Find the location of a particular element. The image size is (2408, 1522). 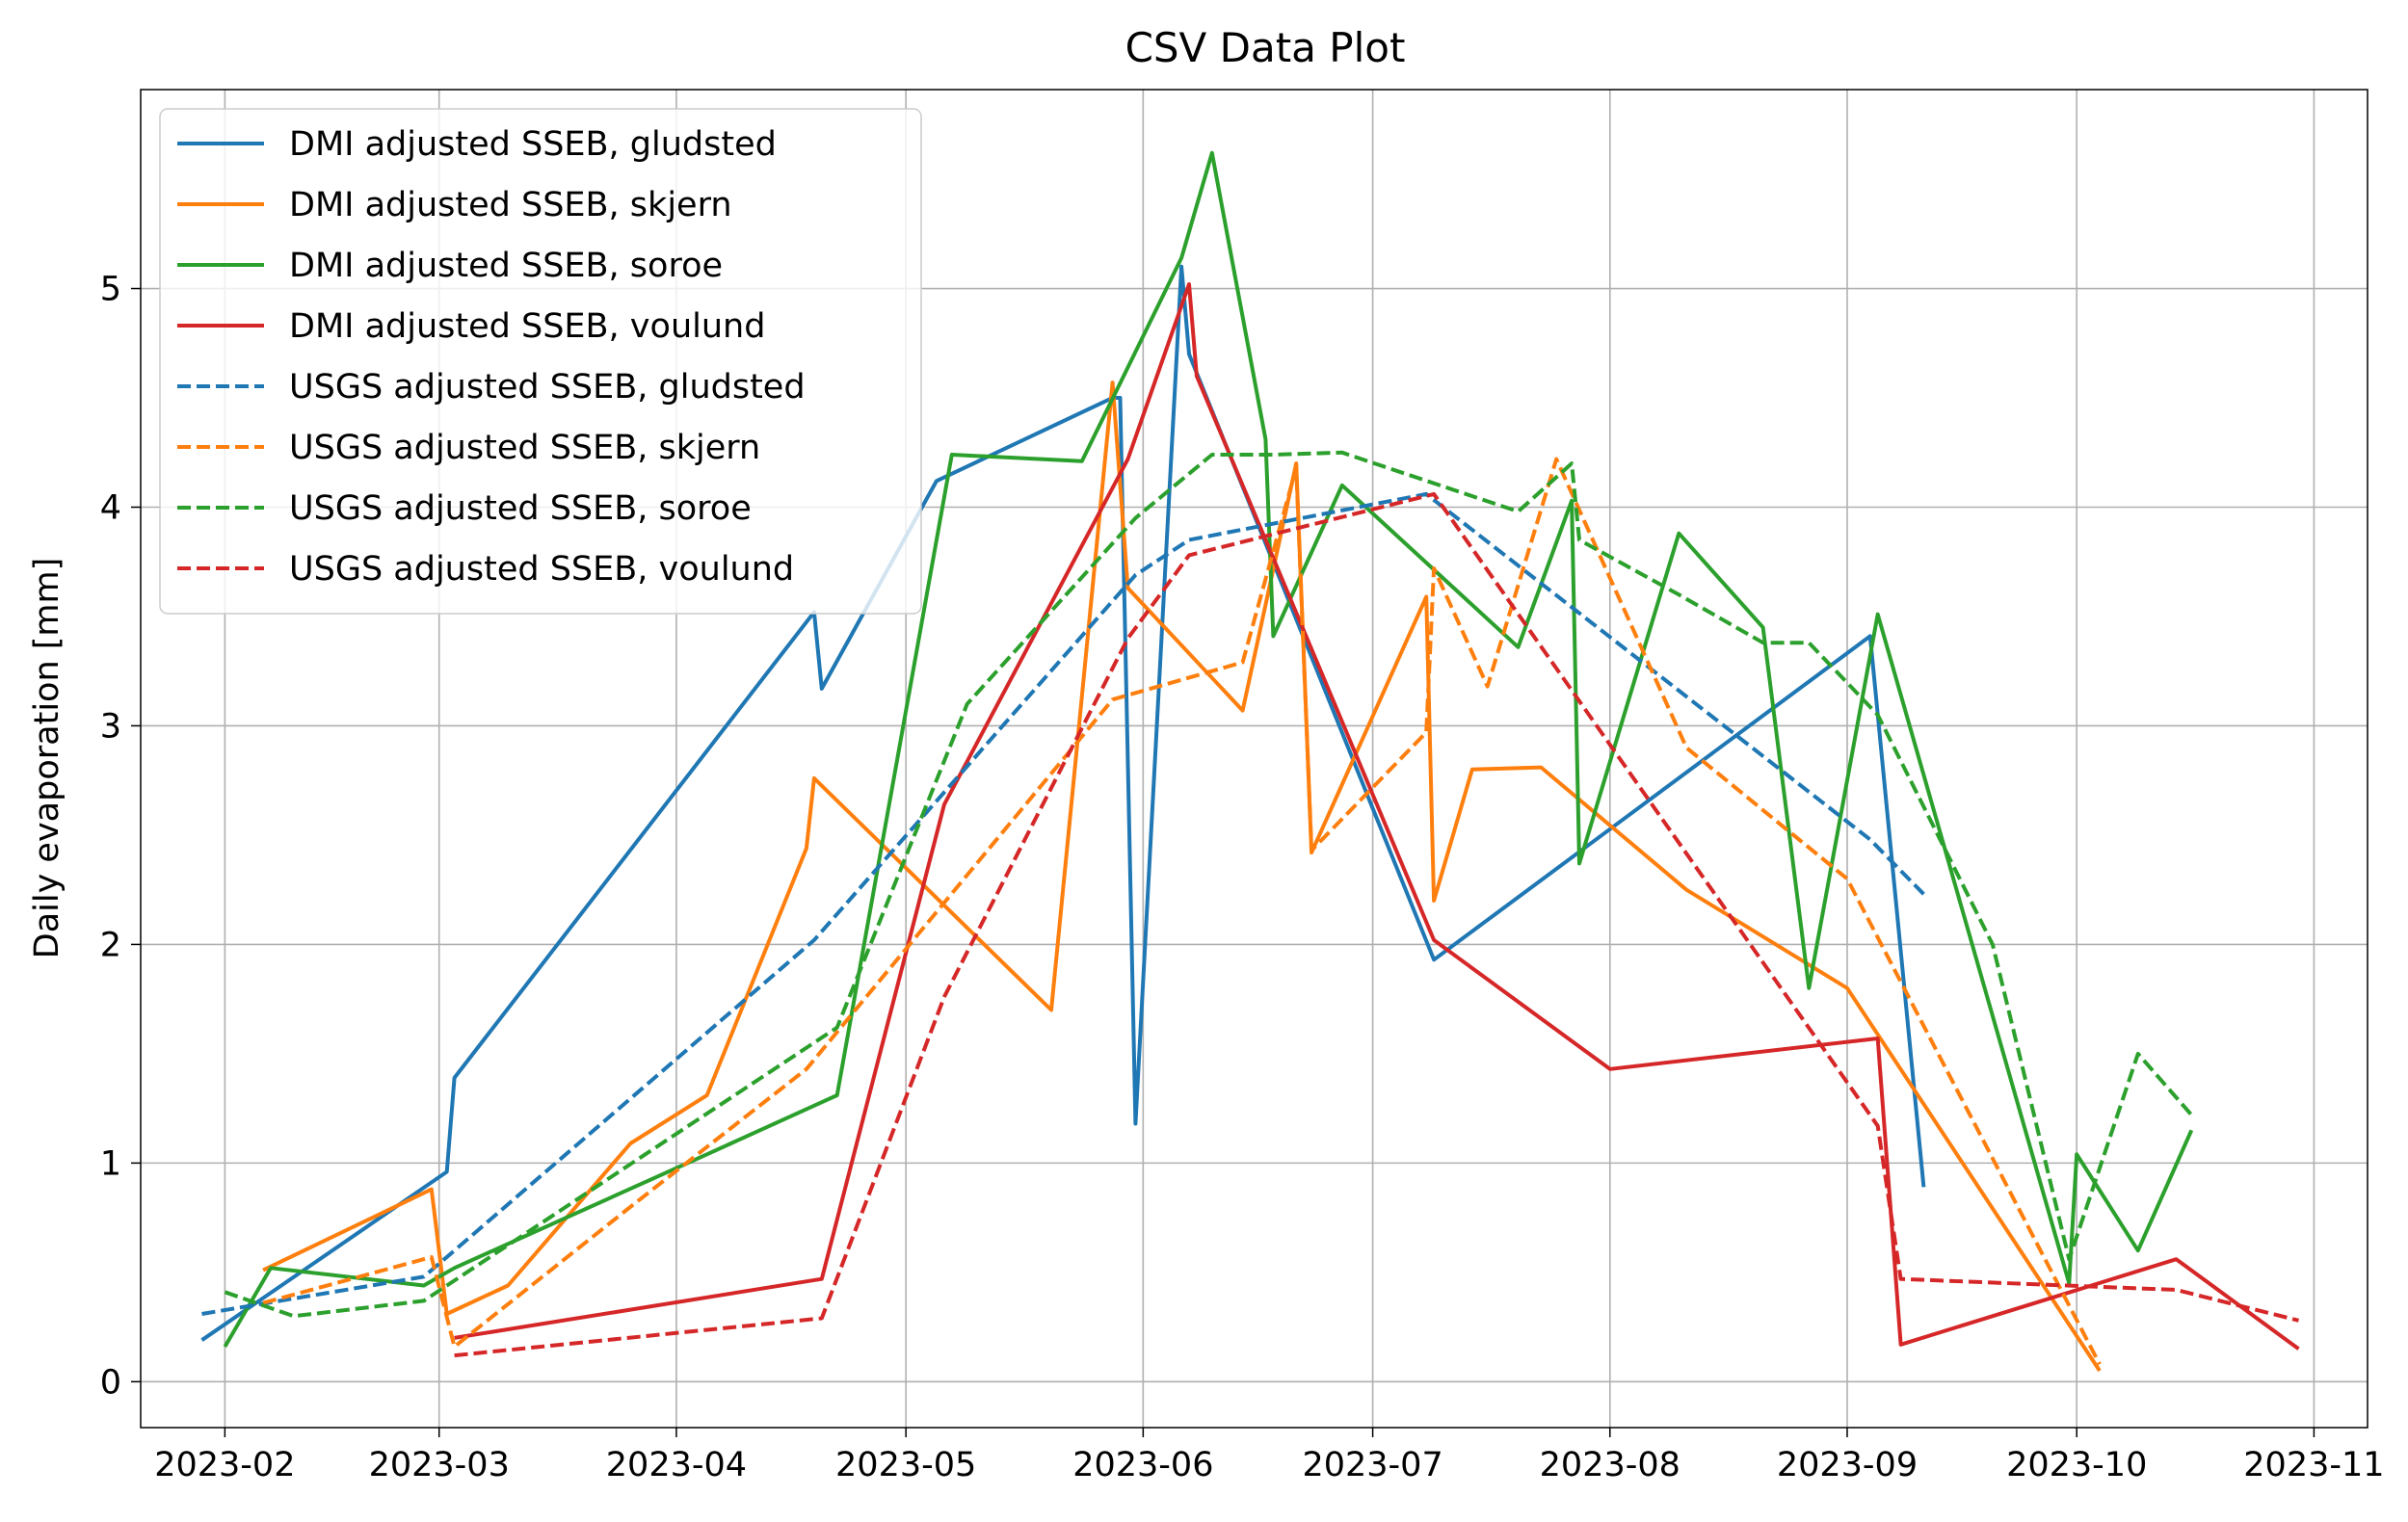

y-tick-label: 5 is located at coordinates (110, 290).